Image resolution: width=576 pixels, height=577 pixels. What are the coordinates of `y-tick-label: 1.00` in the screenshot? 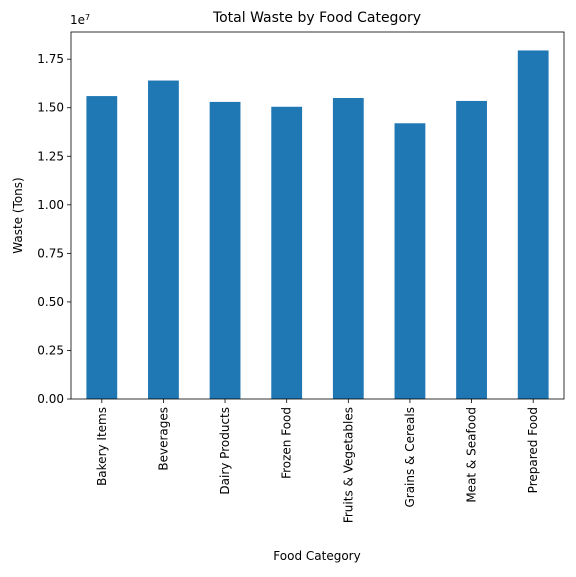 It's located at (50, 205).